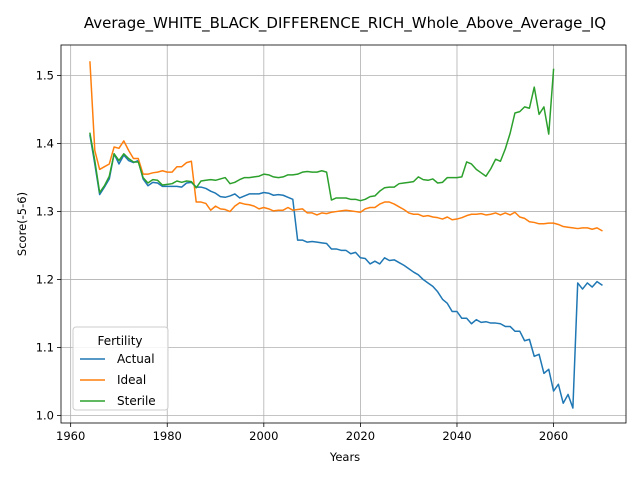 Image resolution: width=640 pixels, height=480 pixels. I want to click on y-tick-label: 1.1, so click(45, 348).